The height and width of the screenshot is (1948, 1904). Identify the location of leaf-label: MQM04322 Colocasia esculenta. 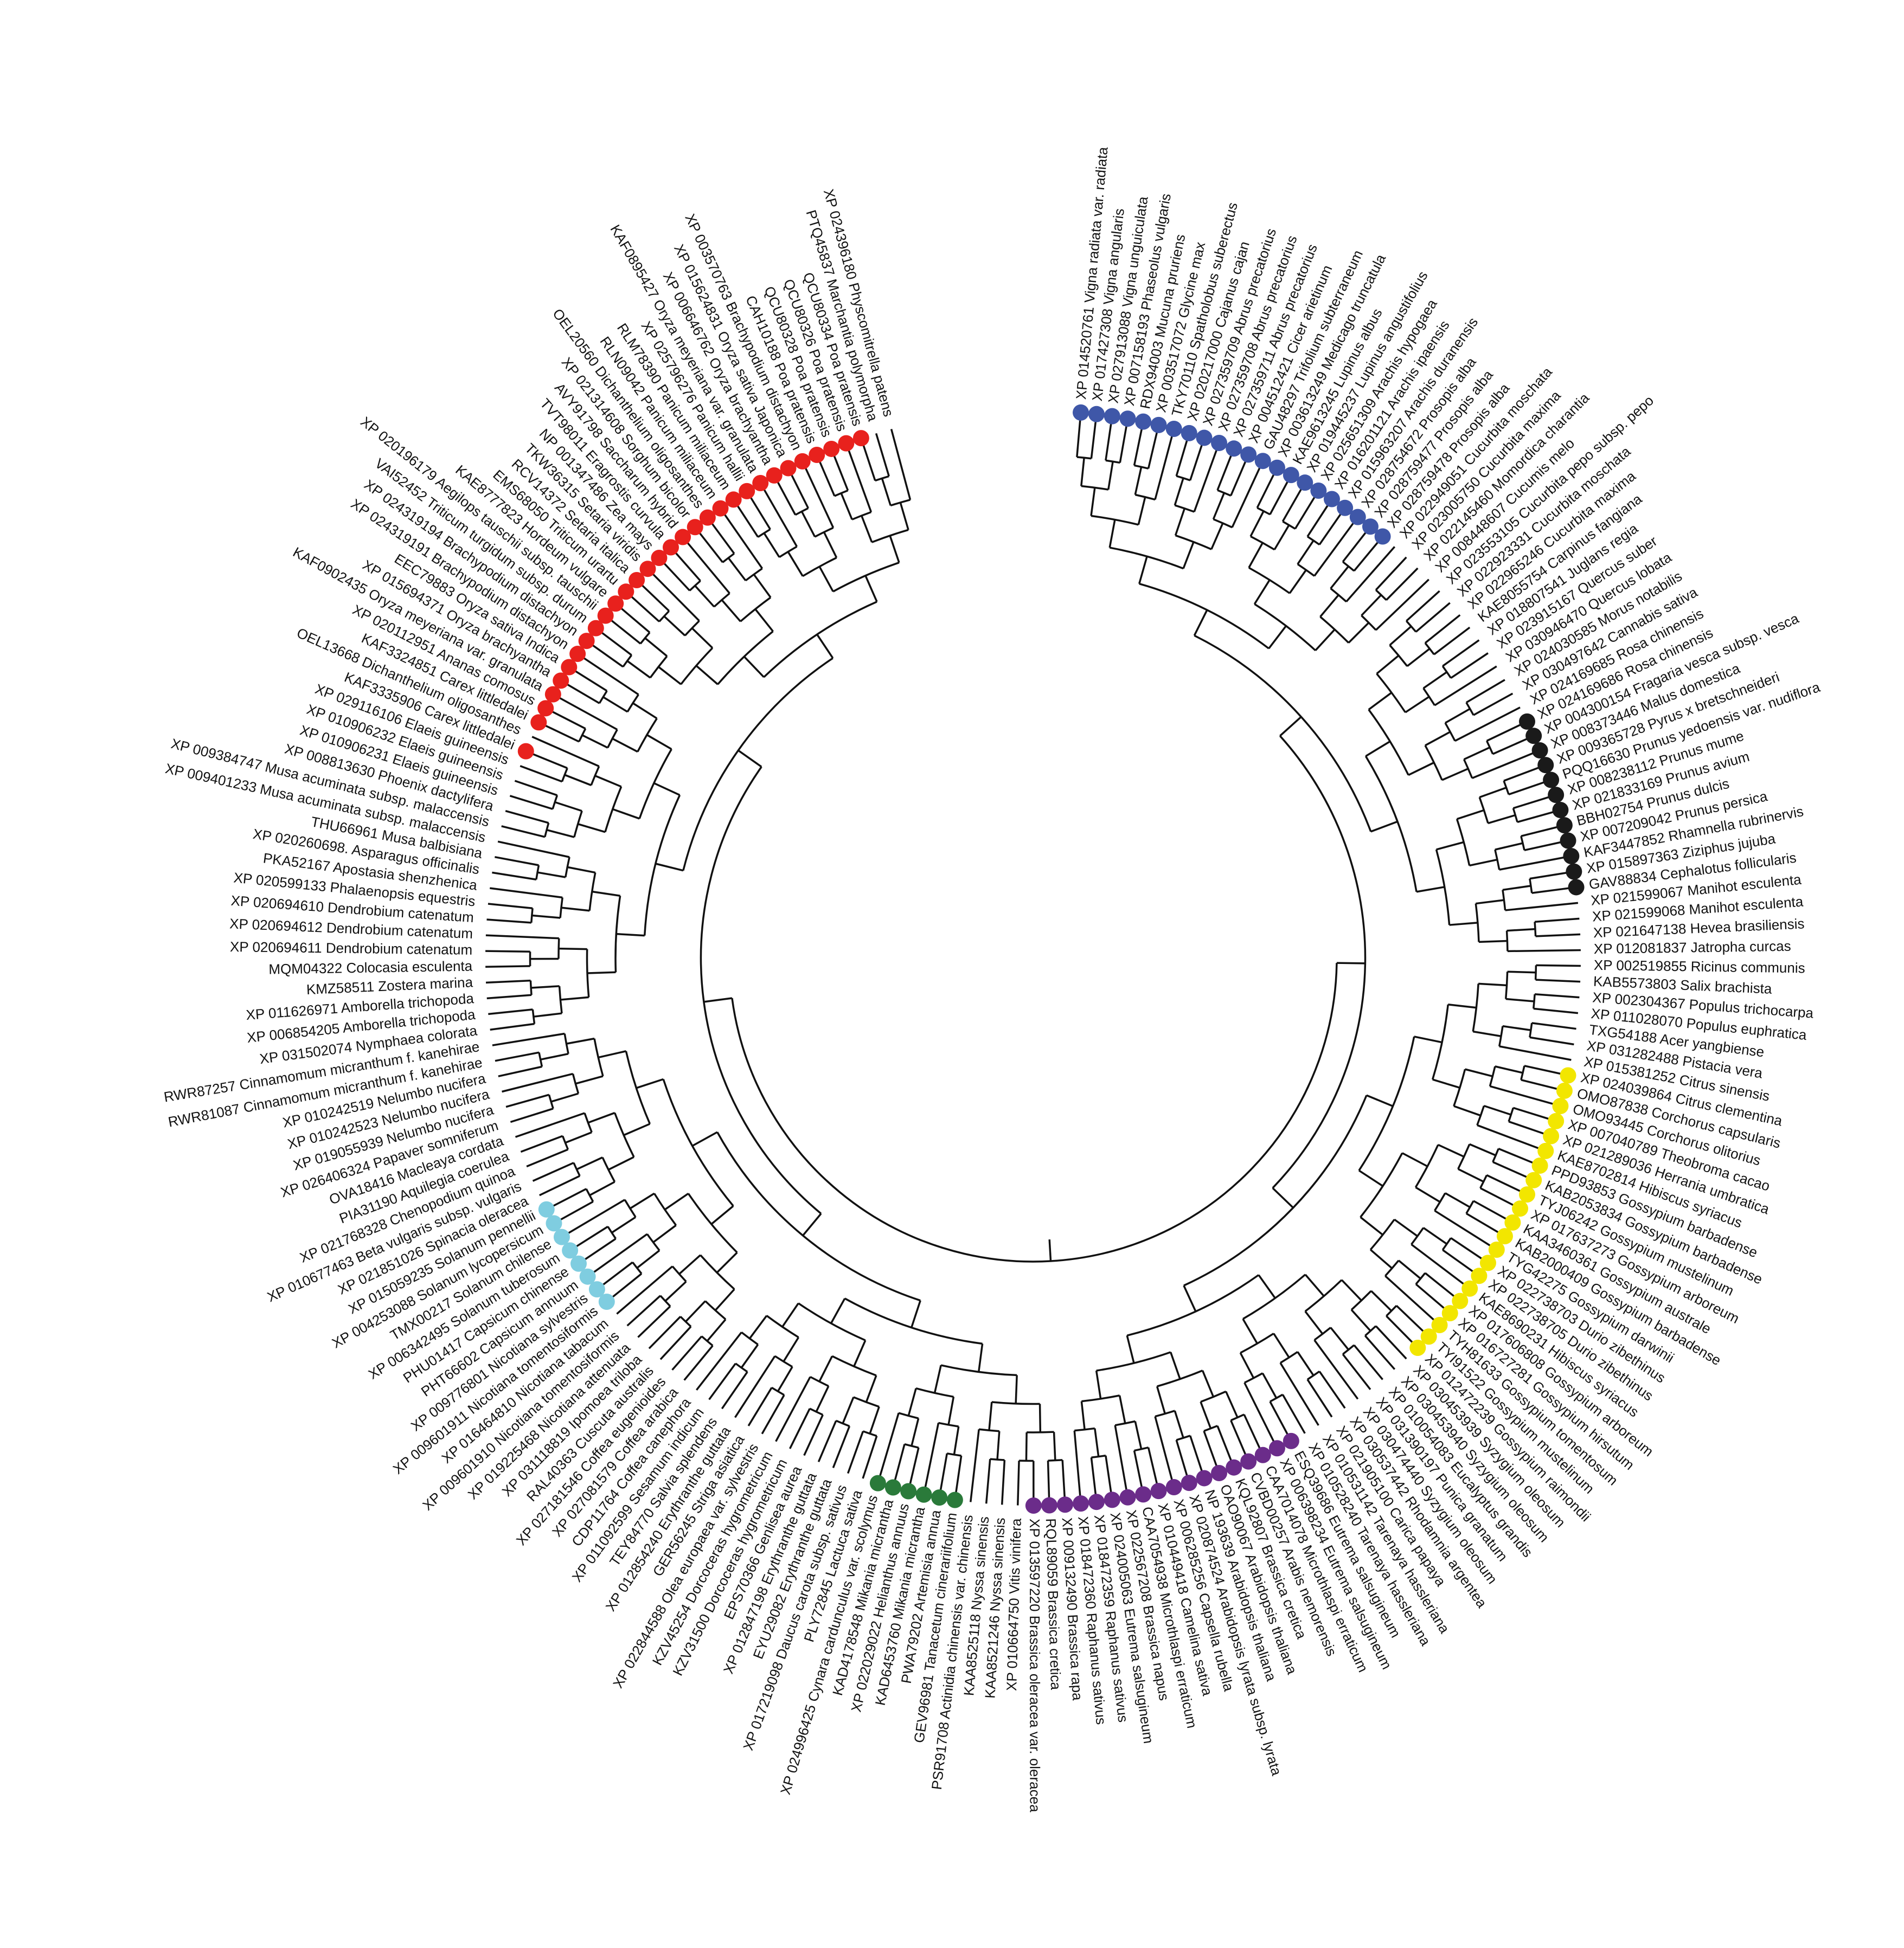
(370, 968).